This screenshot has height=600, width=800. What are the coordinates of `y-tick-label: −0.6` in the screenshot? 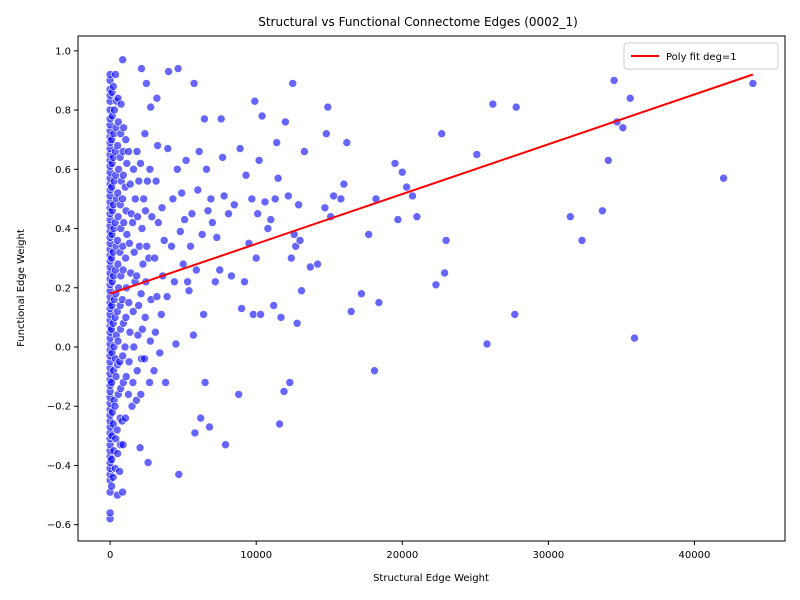 It's located at (59, 525).